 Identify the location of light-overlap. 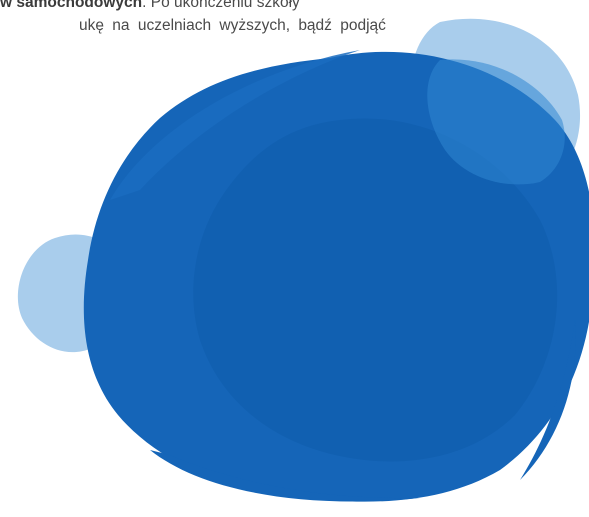
(496, 122).